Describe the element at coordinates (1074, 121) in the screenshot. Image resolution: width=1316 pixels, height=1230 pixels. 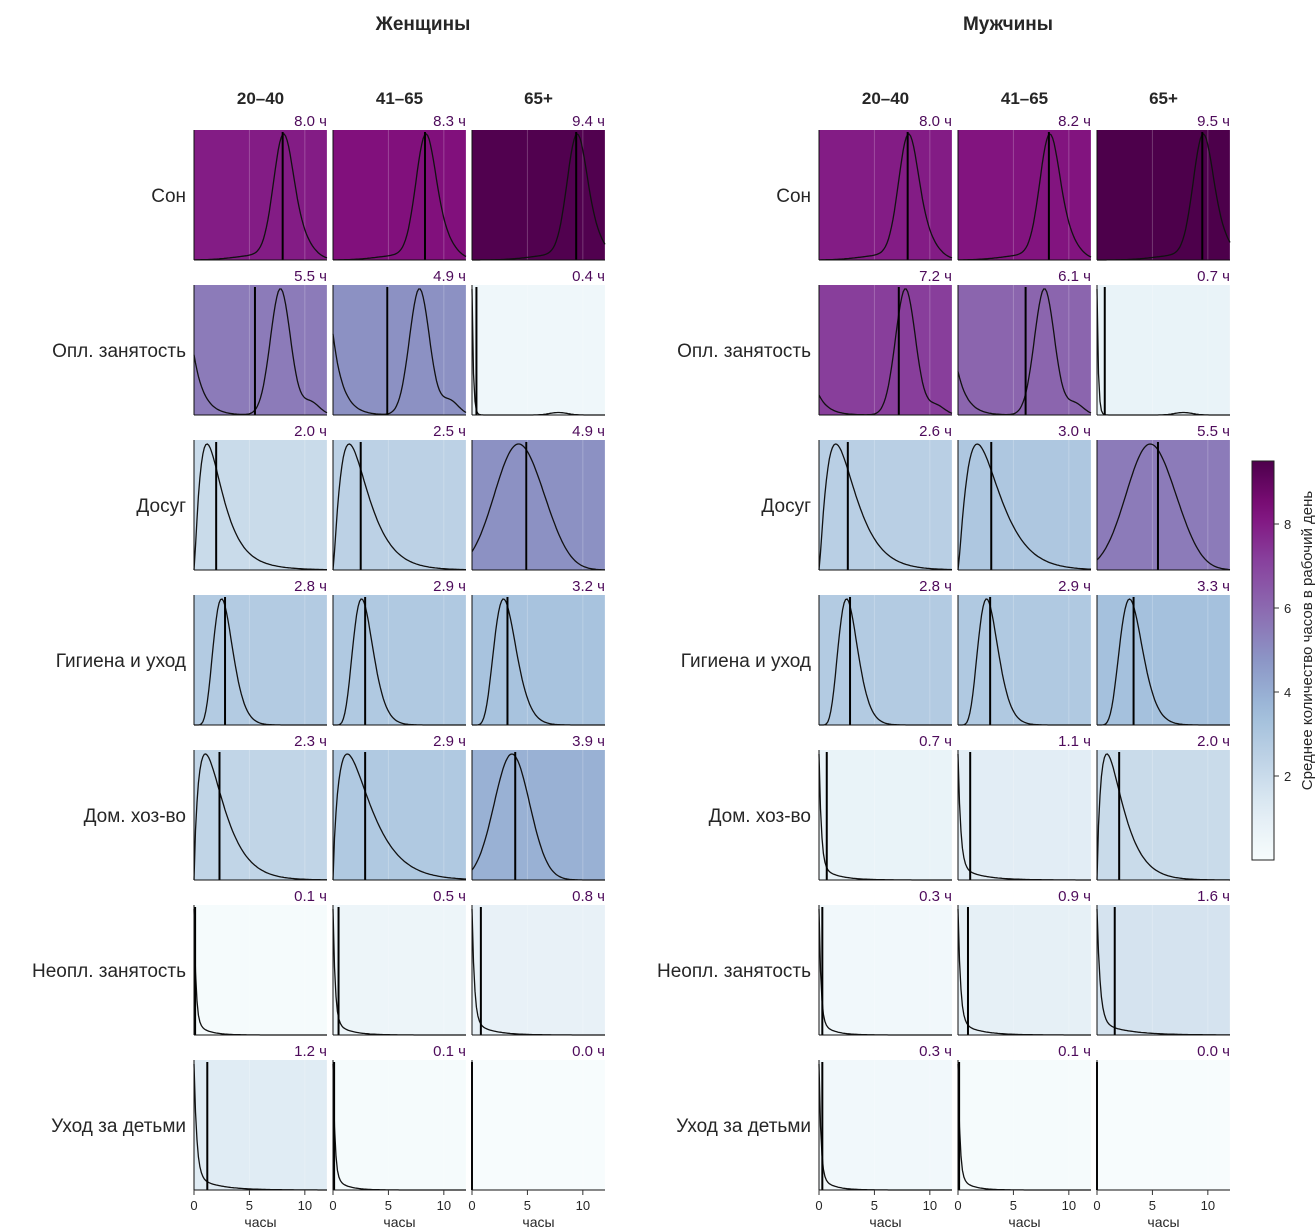
I see `mean-value-label: 8.2 ч` at that location.